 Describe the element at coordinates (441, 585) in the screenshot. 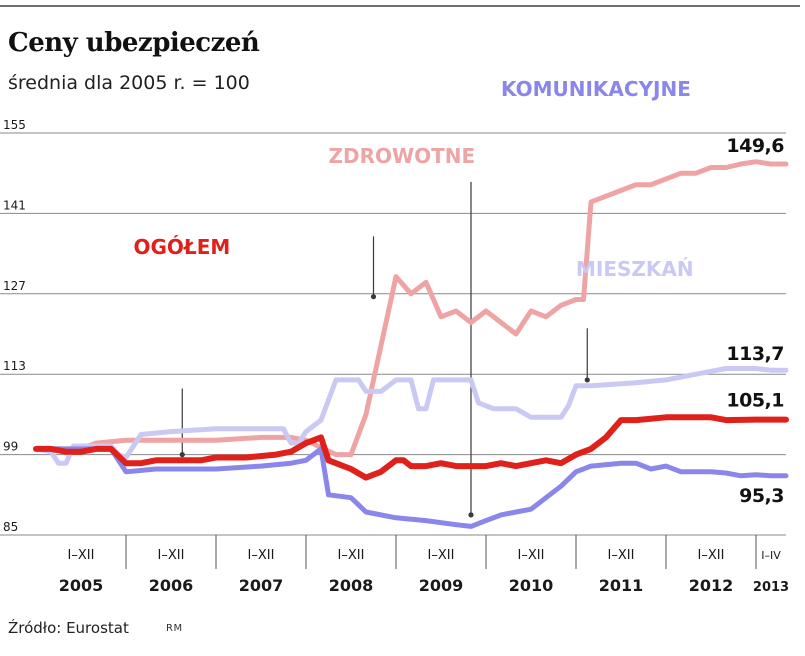

I see `period-year-2009: 2009` at that location.